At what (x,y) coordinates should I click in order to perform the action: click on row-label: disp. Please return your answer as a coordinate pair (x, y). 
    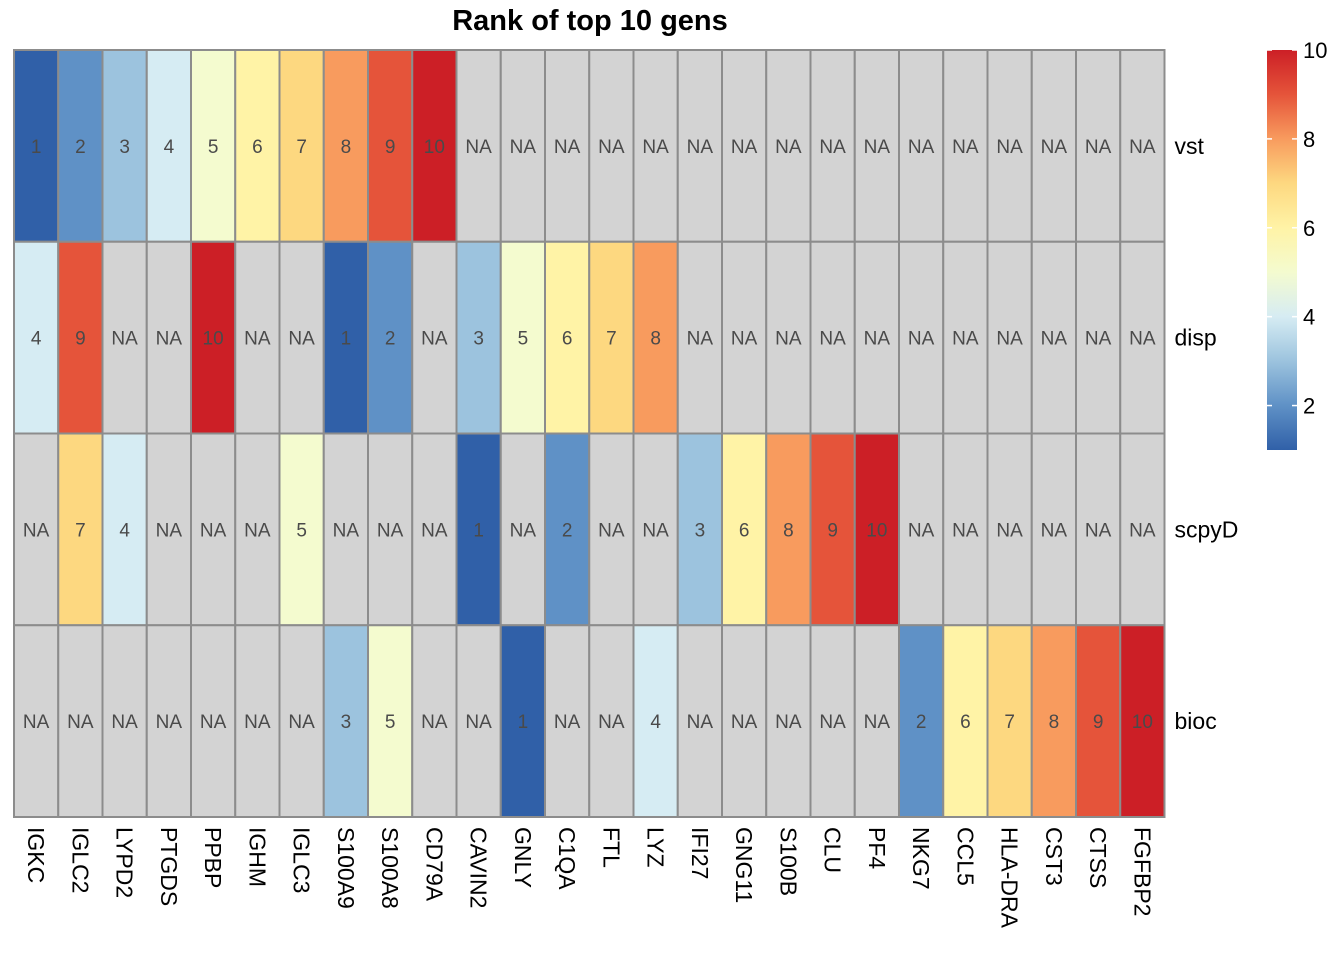
    Looking at the image, I should click on (1196, 338).